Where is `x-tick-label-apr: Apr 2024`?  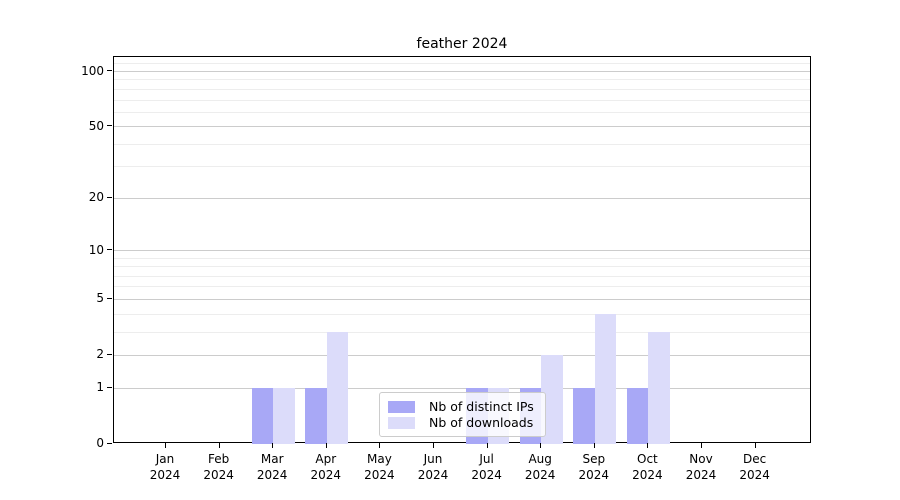 x-tick-label-apr: Apr 2024 is located at coordinates (326, 467).